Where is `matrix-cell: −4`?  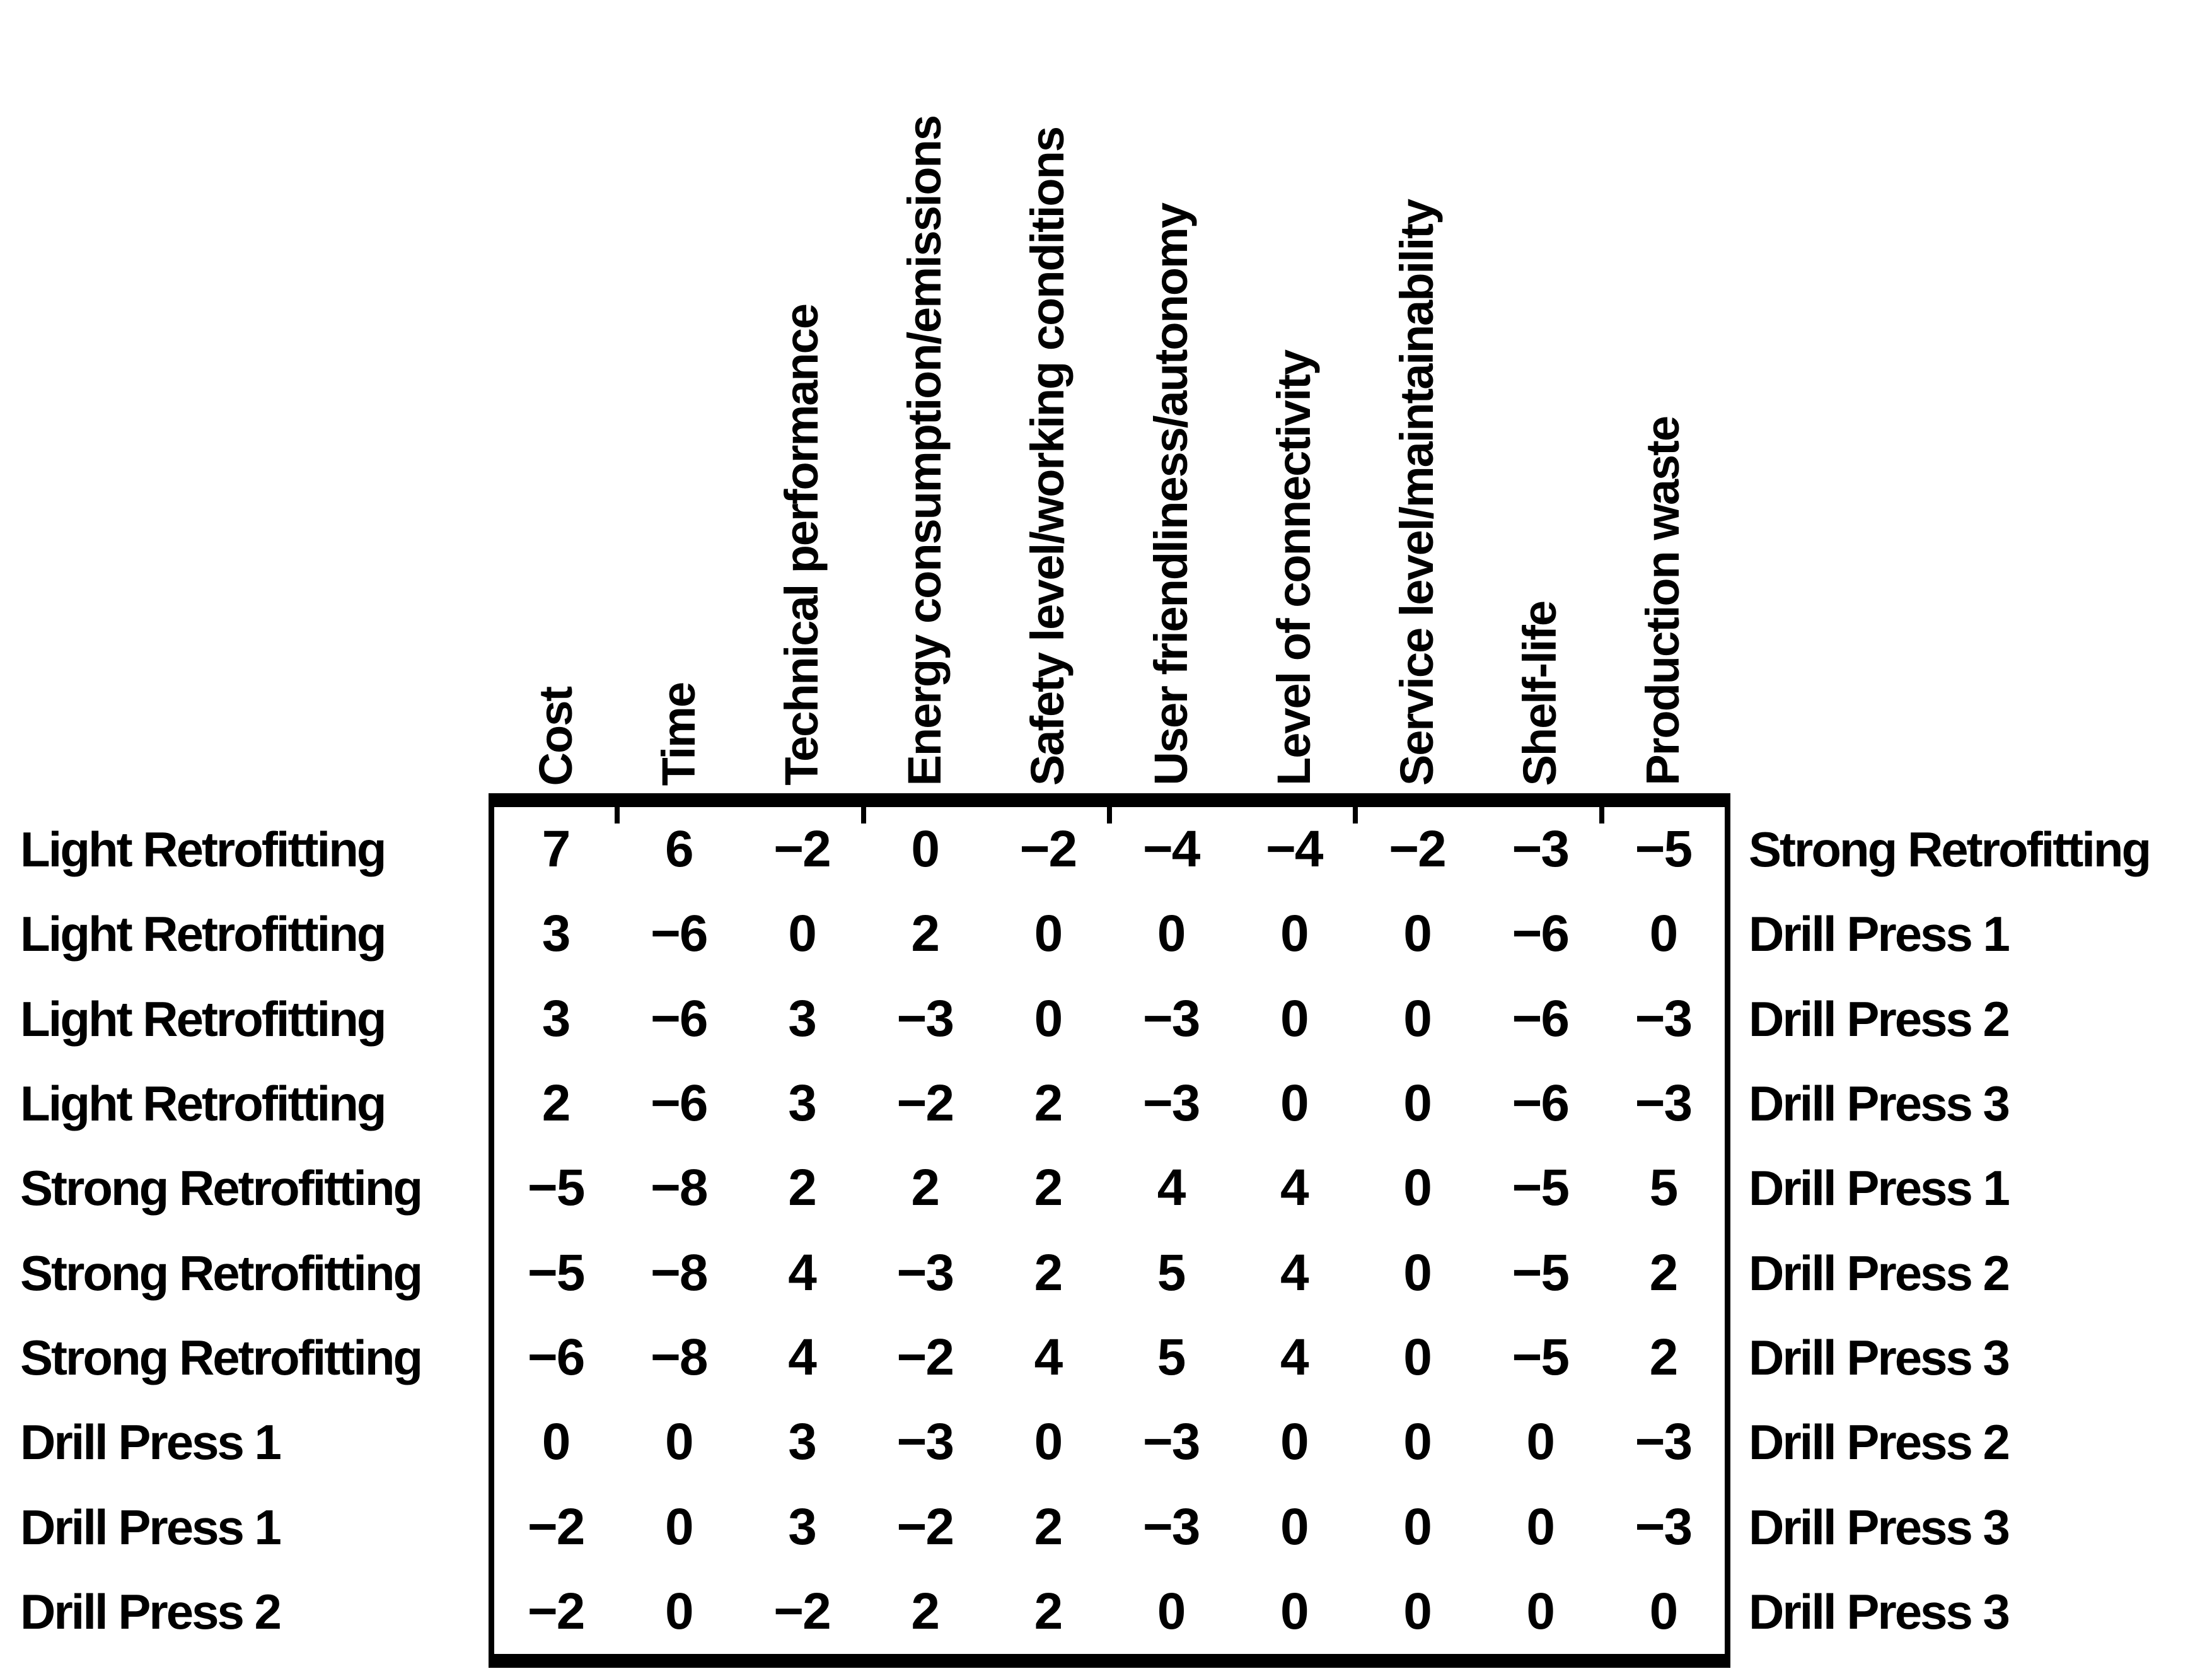
matrix-cell: −4 is located at coordinates (1171, 849).